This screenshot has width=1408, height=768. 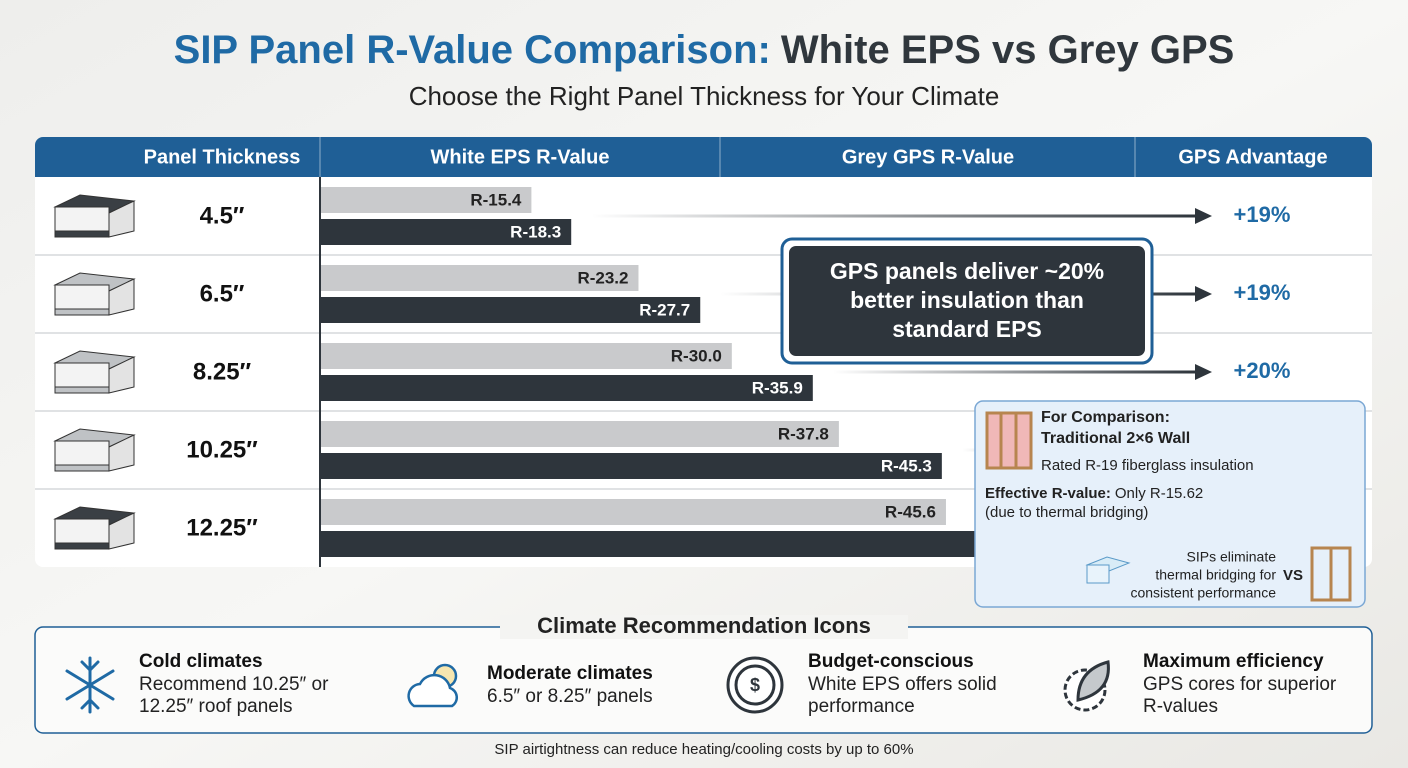 What do you see at coordinates (222, 449) in the screenshot?
I see `thickness-label: 10.25″` at bounding box center [222, 449].